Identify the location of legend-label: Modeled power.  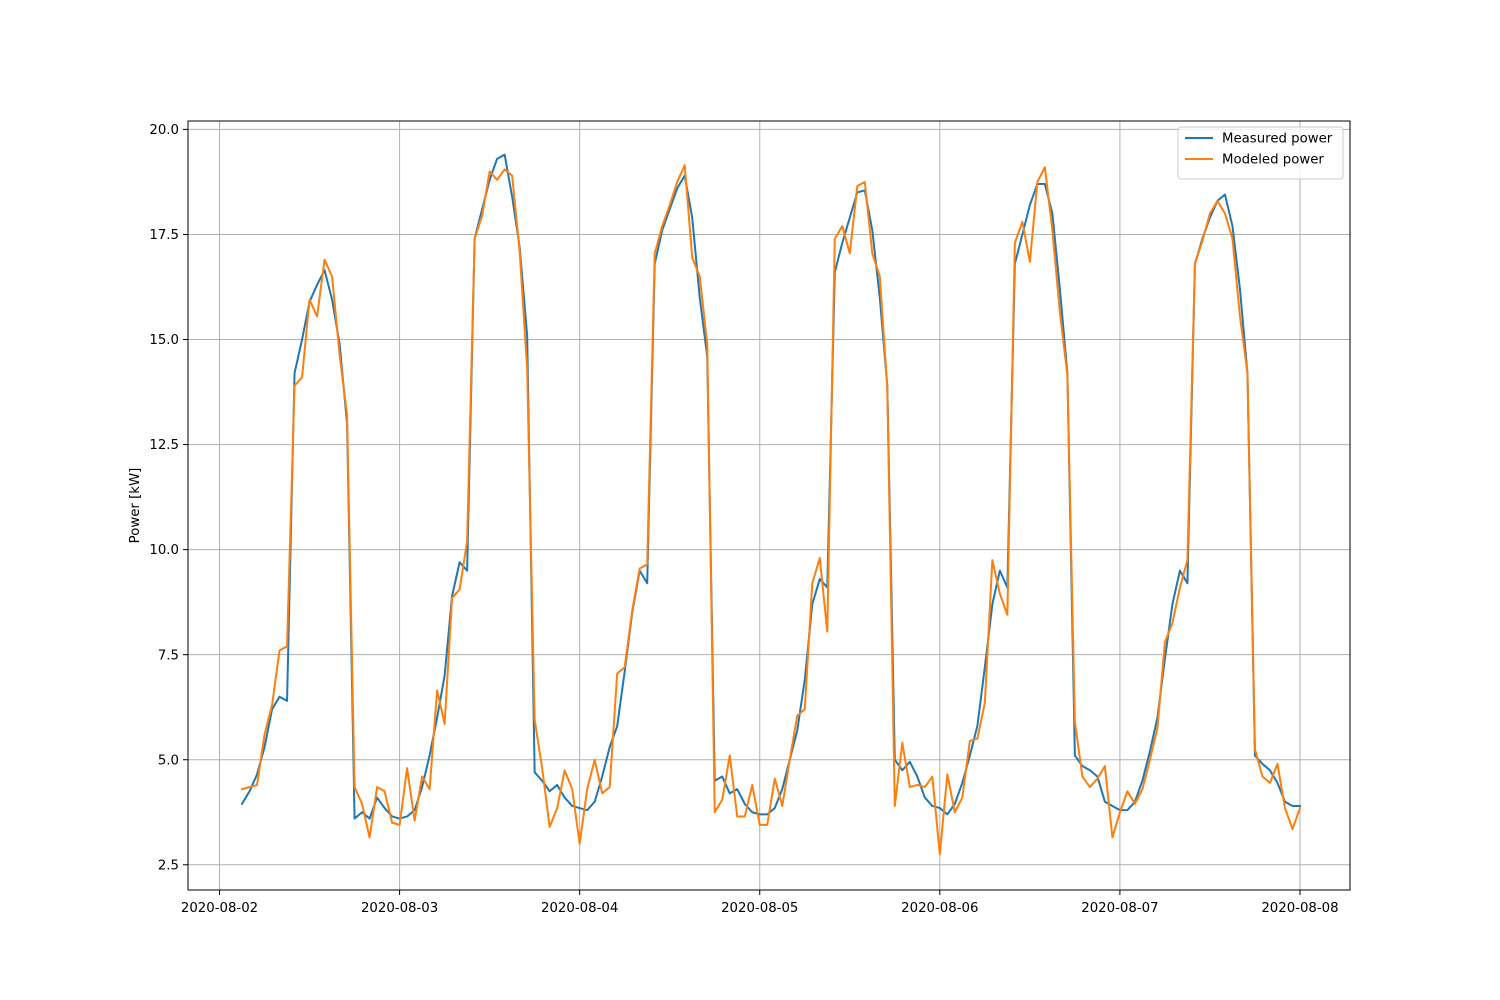
(1273, 160).